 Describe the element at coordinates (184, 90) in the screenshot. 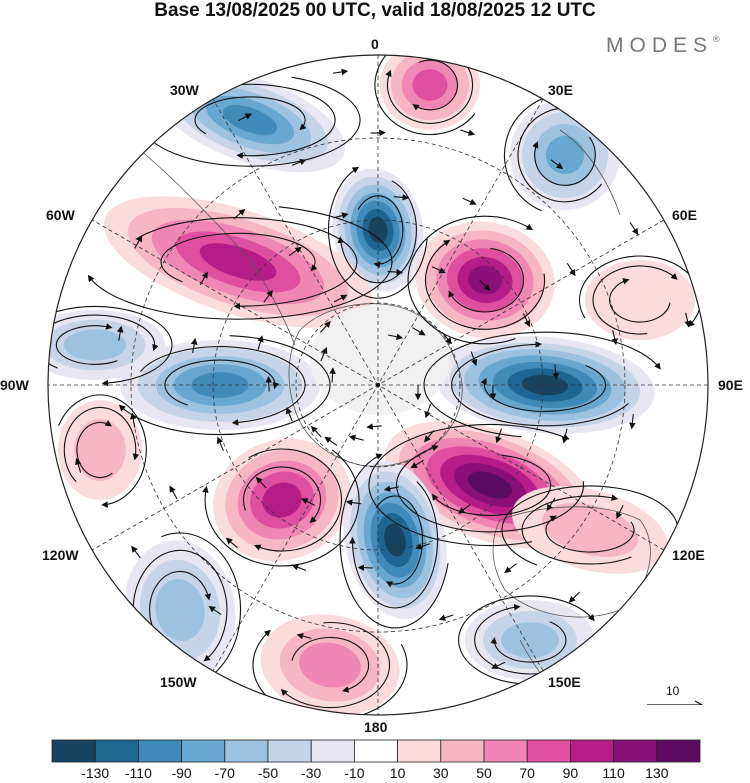

I see `longitude-label-30w: 30W` at that location.